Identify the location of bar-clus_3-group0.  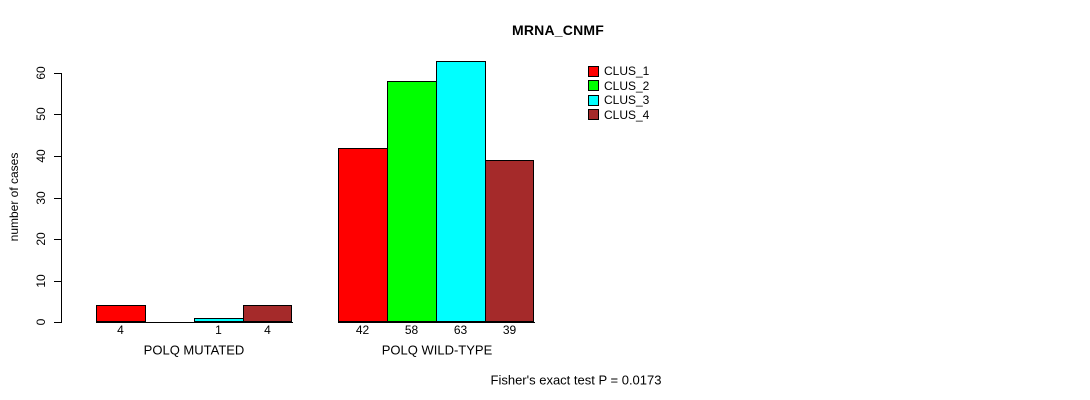
(219, 320).